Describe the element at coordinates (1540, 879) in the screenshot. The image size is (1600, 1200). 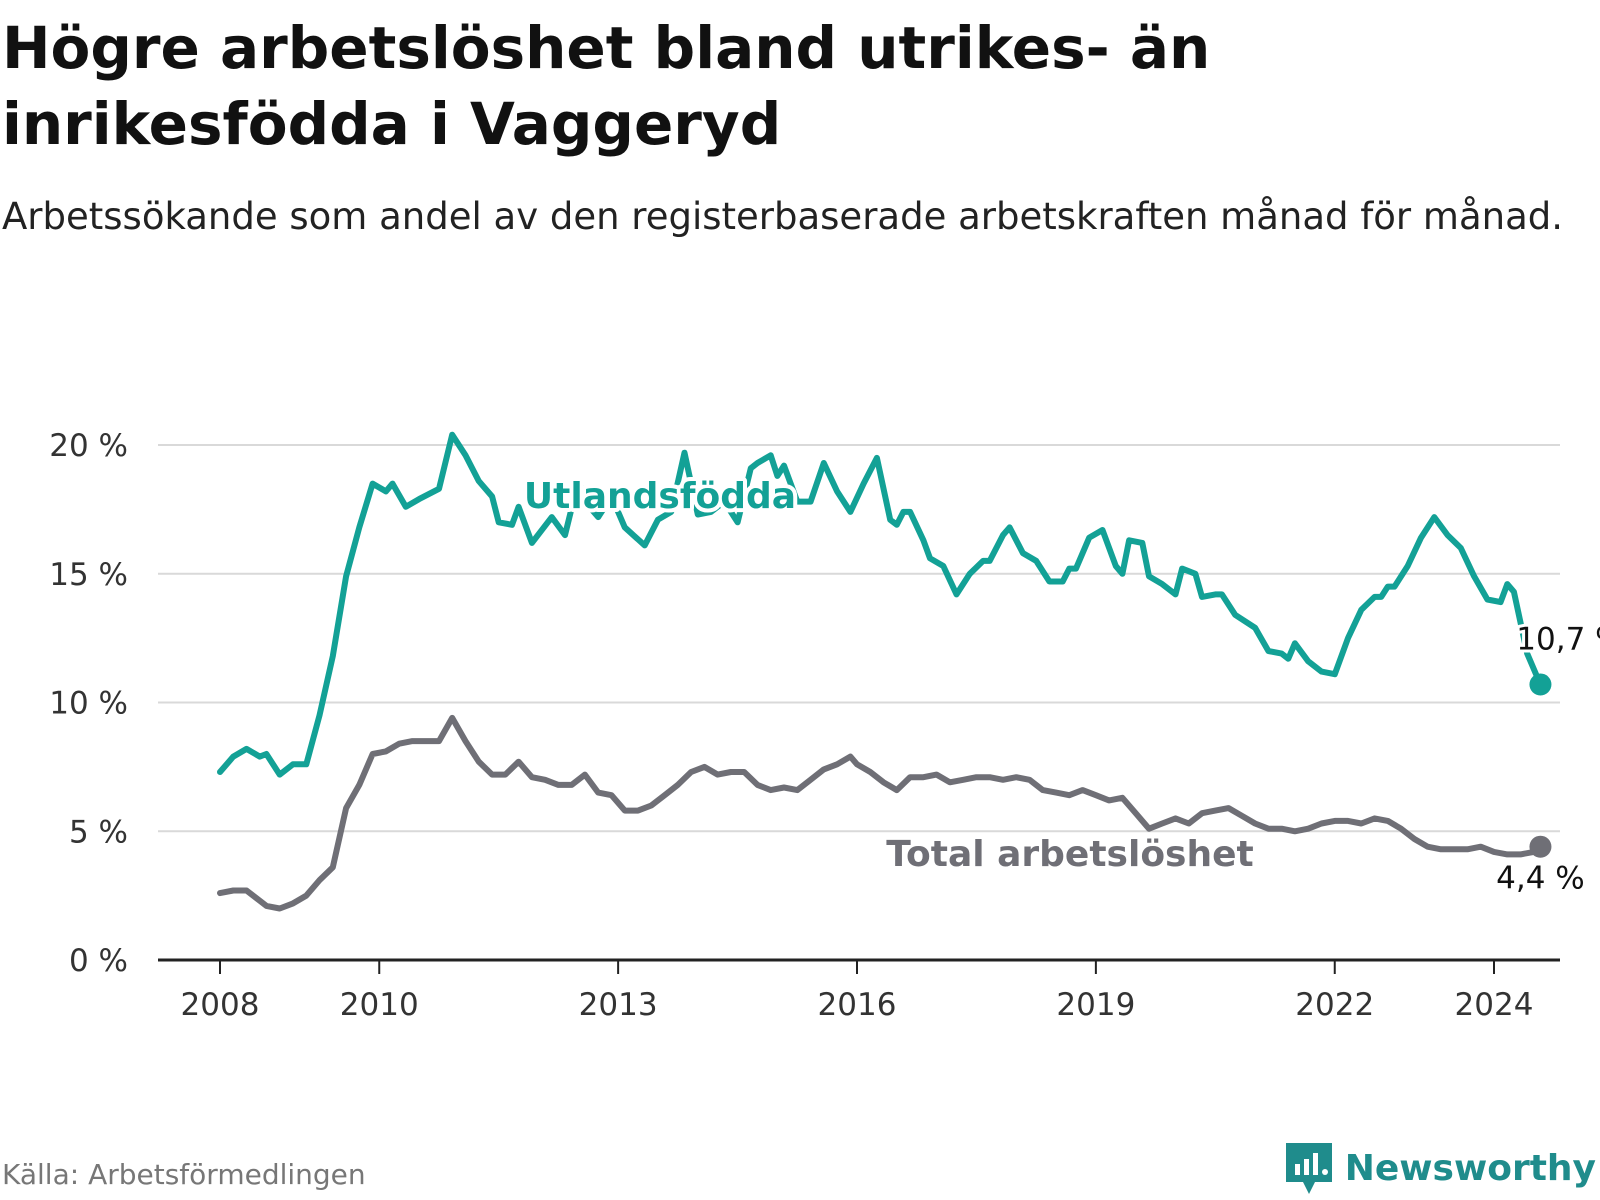
I see `series-end-value-label: 4,4 %` at that location.